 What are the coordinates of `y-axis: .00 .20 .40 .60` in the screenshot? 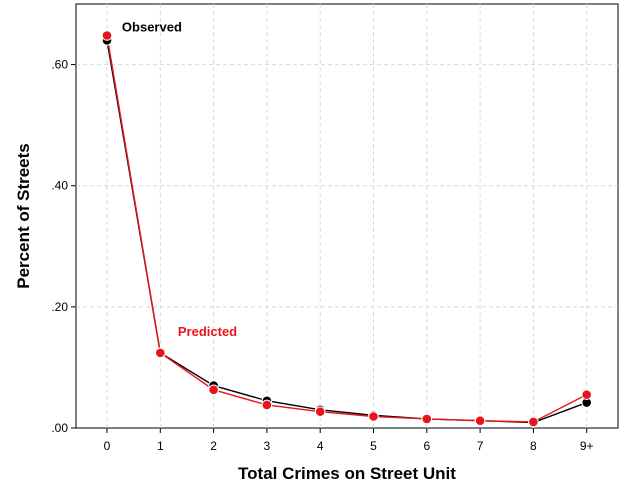 It's located at (63, 246).